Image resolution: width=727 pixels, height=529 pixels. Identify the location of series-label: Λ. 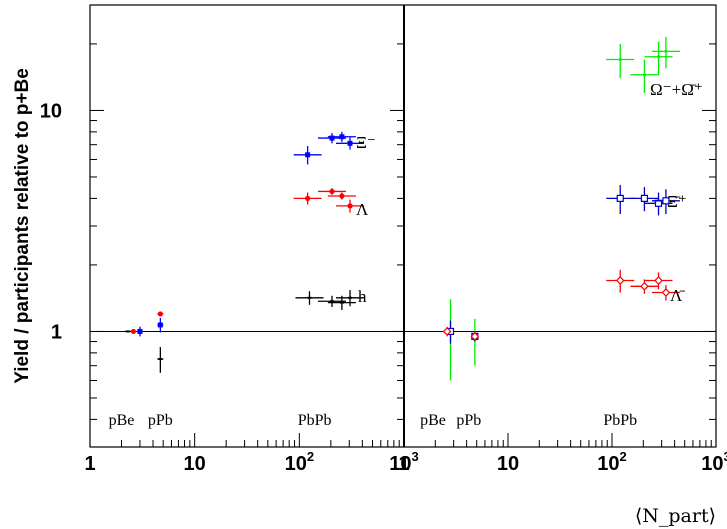
(362, 209).